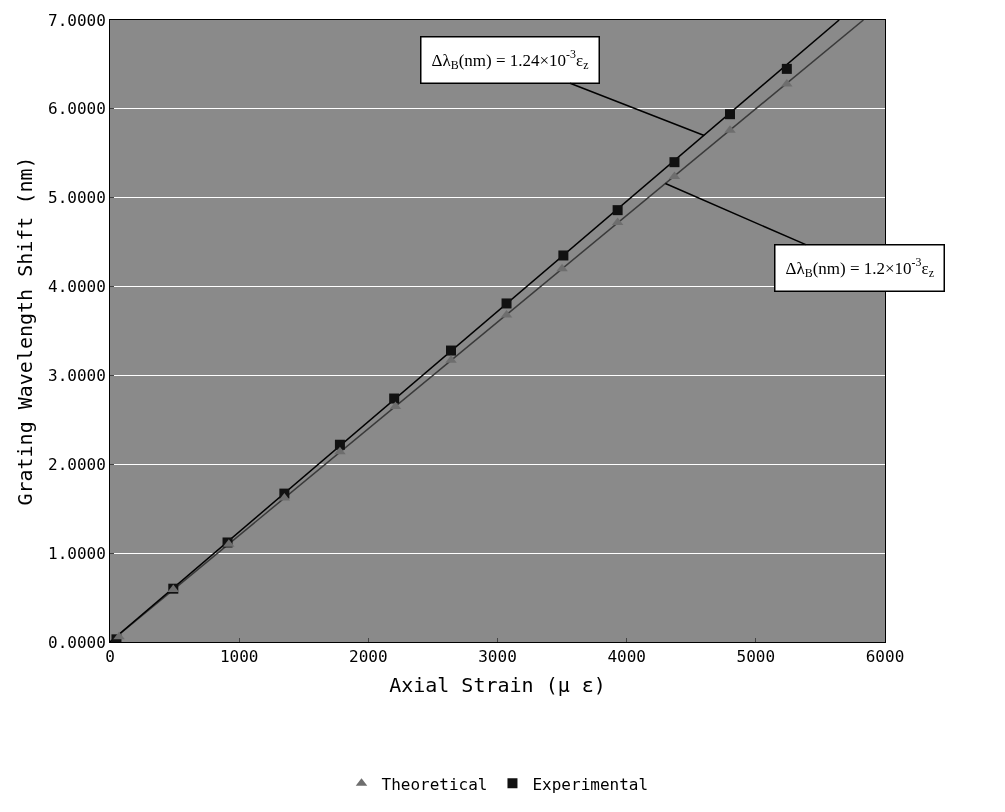 Image resolution: width=1005 pixels, height=812 pixels. I want to click on y-tick-label: 4.0000, so click(77, 287).